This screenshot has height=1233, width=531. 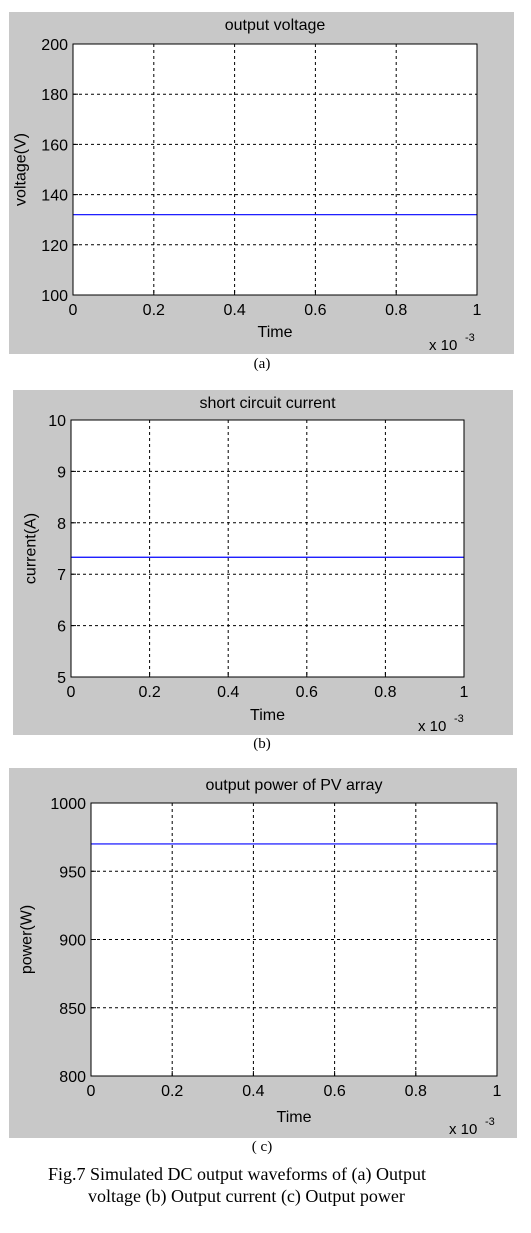 I want to click on chart-1-x-tick-label: 0.6, so click(x=307, y=692).